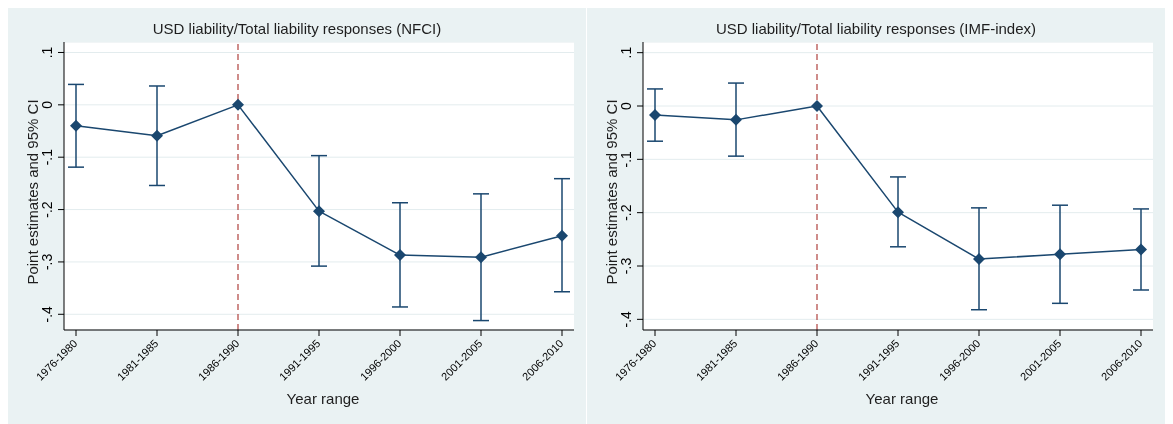 This screenshot has height=424, width=1173. What do you see at coordinates (876, 28) in the screenshot?
I see `chart-title: USD liability/Total liability responses (IMF-index)` at bounding box center [876, 28].